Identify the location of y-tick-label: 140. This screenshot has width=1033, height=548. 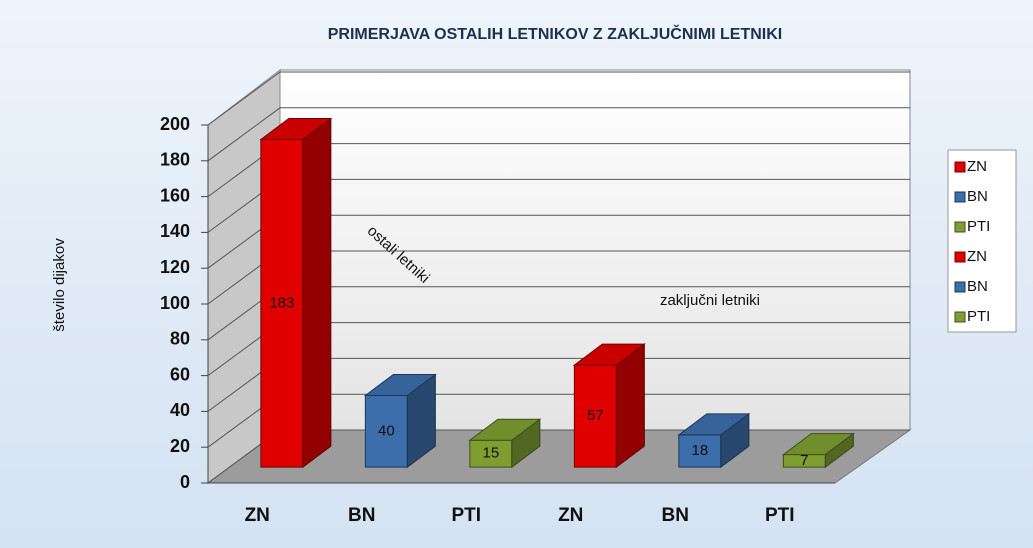
(175, 231).